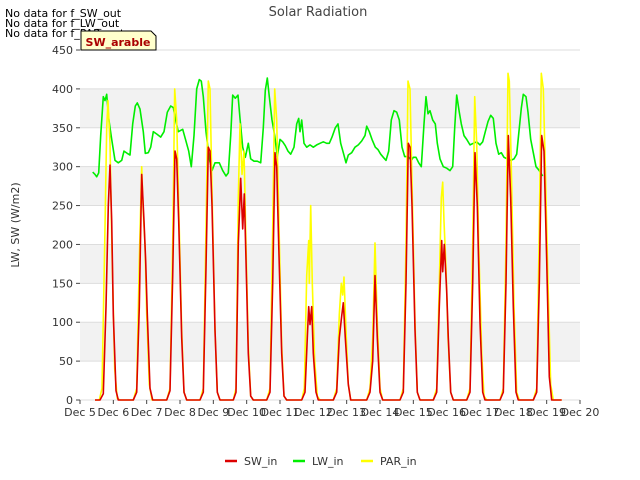  What do you see at coordinates (346, 412) in the screenshot?
I see `x-tick-label: Dec 13` at bounding box center [346, 412].